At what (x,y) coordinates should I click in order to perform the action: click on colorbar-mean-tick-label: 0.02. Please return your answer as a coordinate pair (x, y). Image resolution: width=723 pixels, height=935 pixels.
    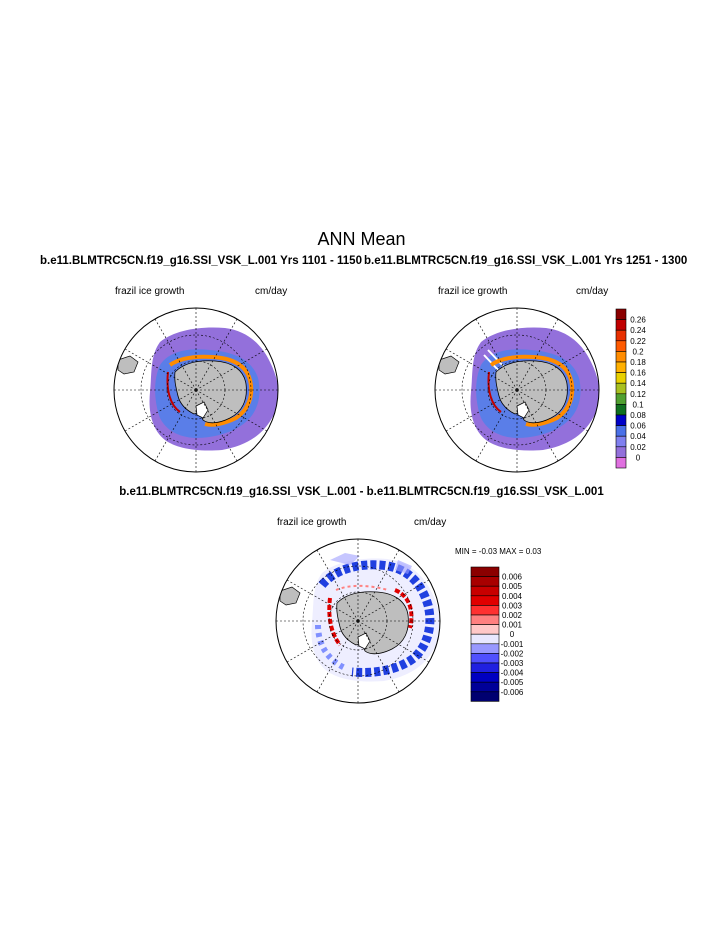
    Looking at the image, I should click on (638, 447).